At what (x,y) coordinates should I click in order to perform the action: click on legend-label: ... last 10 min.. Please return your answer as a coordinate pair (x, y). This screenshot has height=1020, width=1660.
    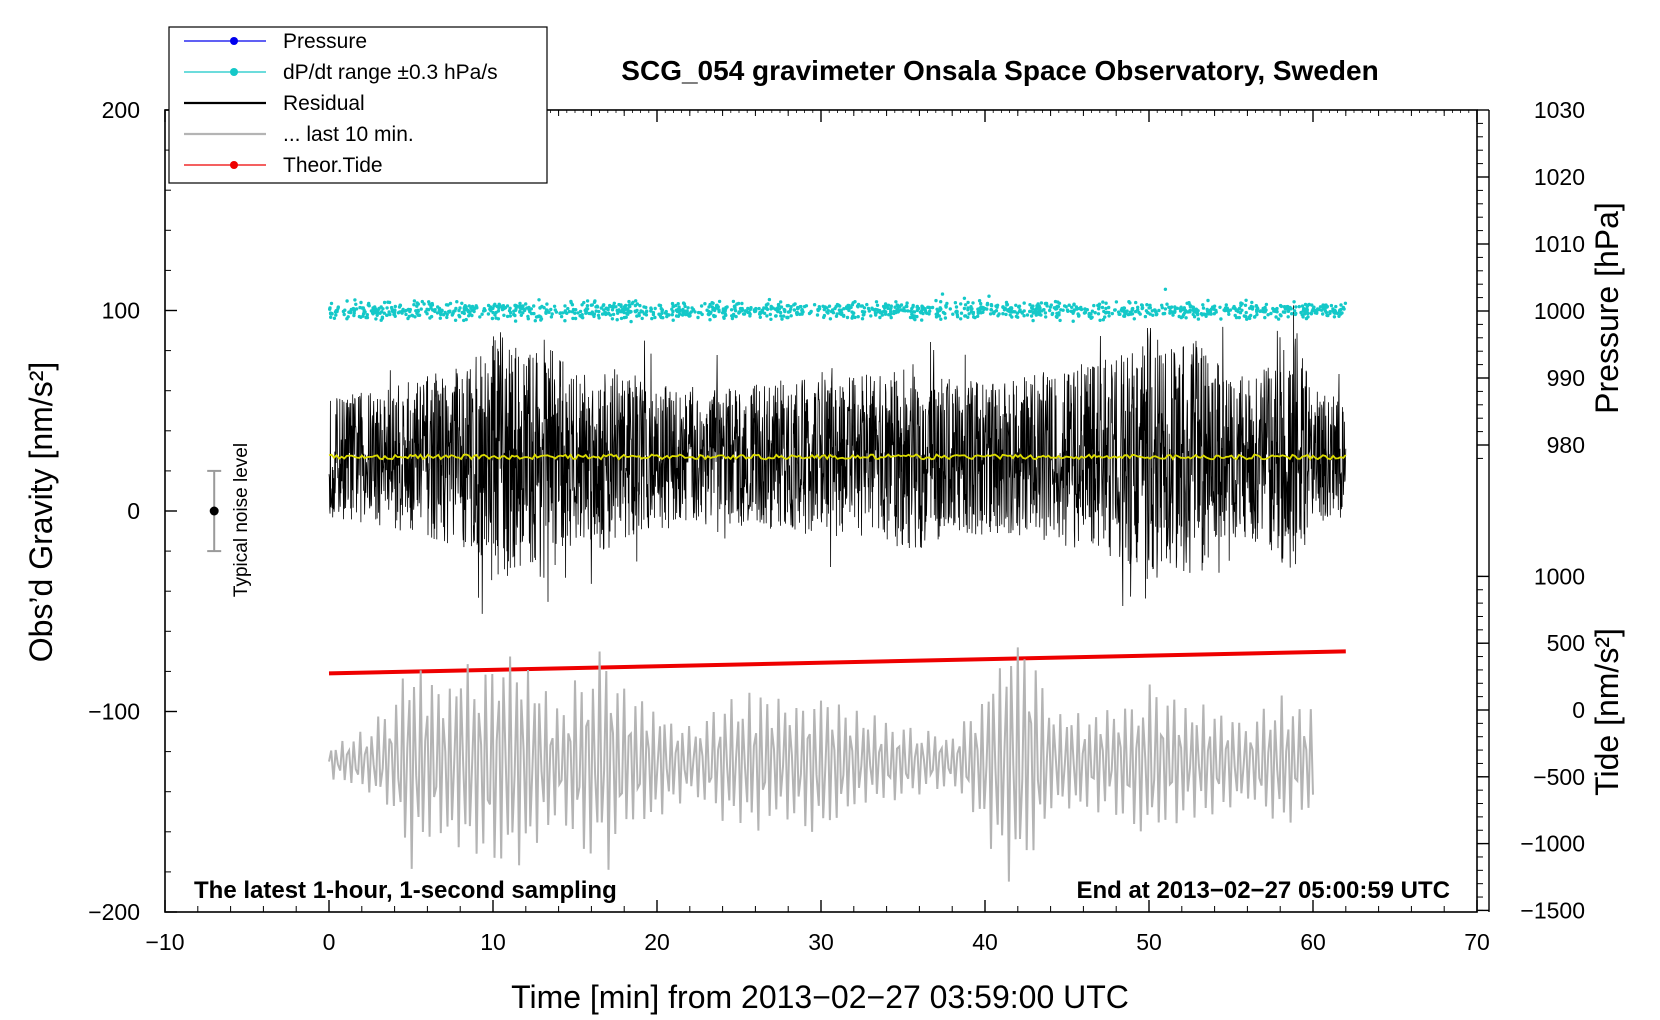
    Looking at the image, I should click on (348, 134).